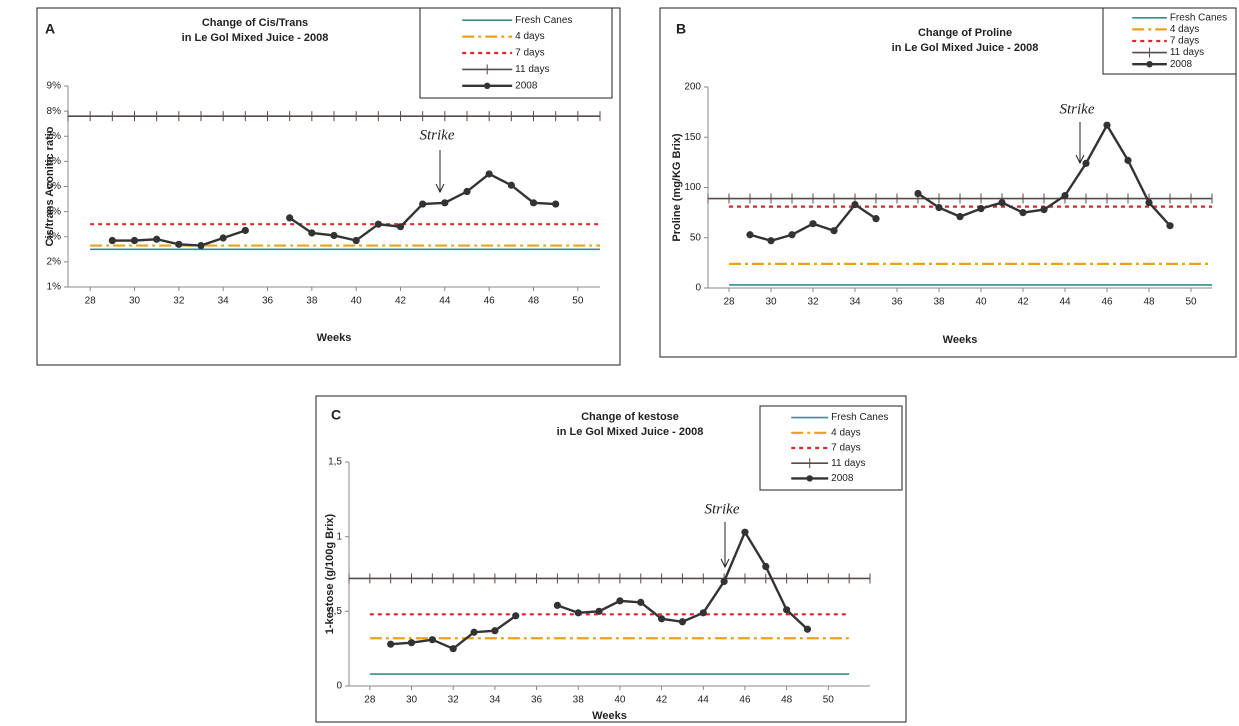 The width and height of the screenshot is (1239, 726). What do you see at coordinates (692, 87) in the screenshot?
I see `y-tick-label: 200` at bounding box center [692, 87].